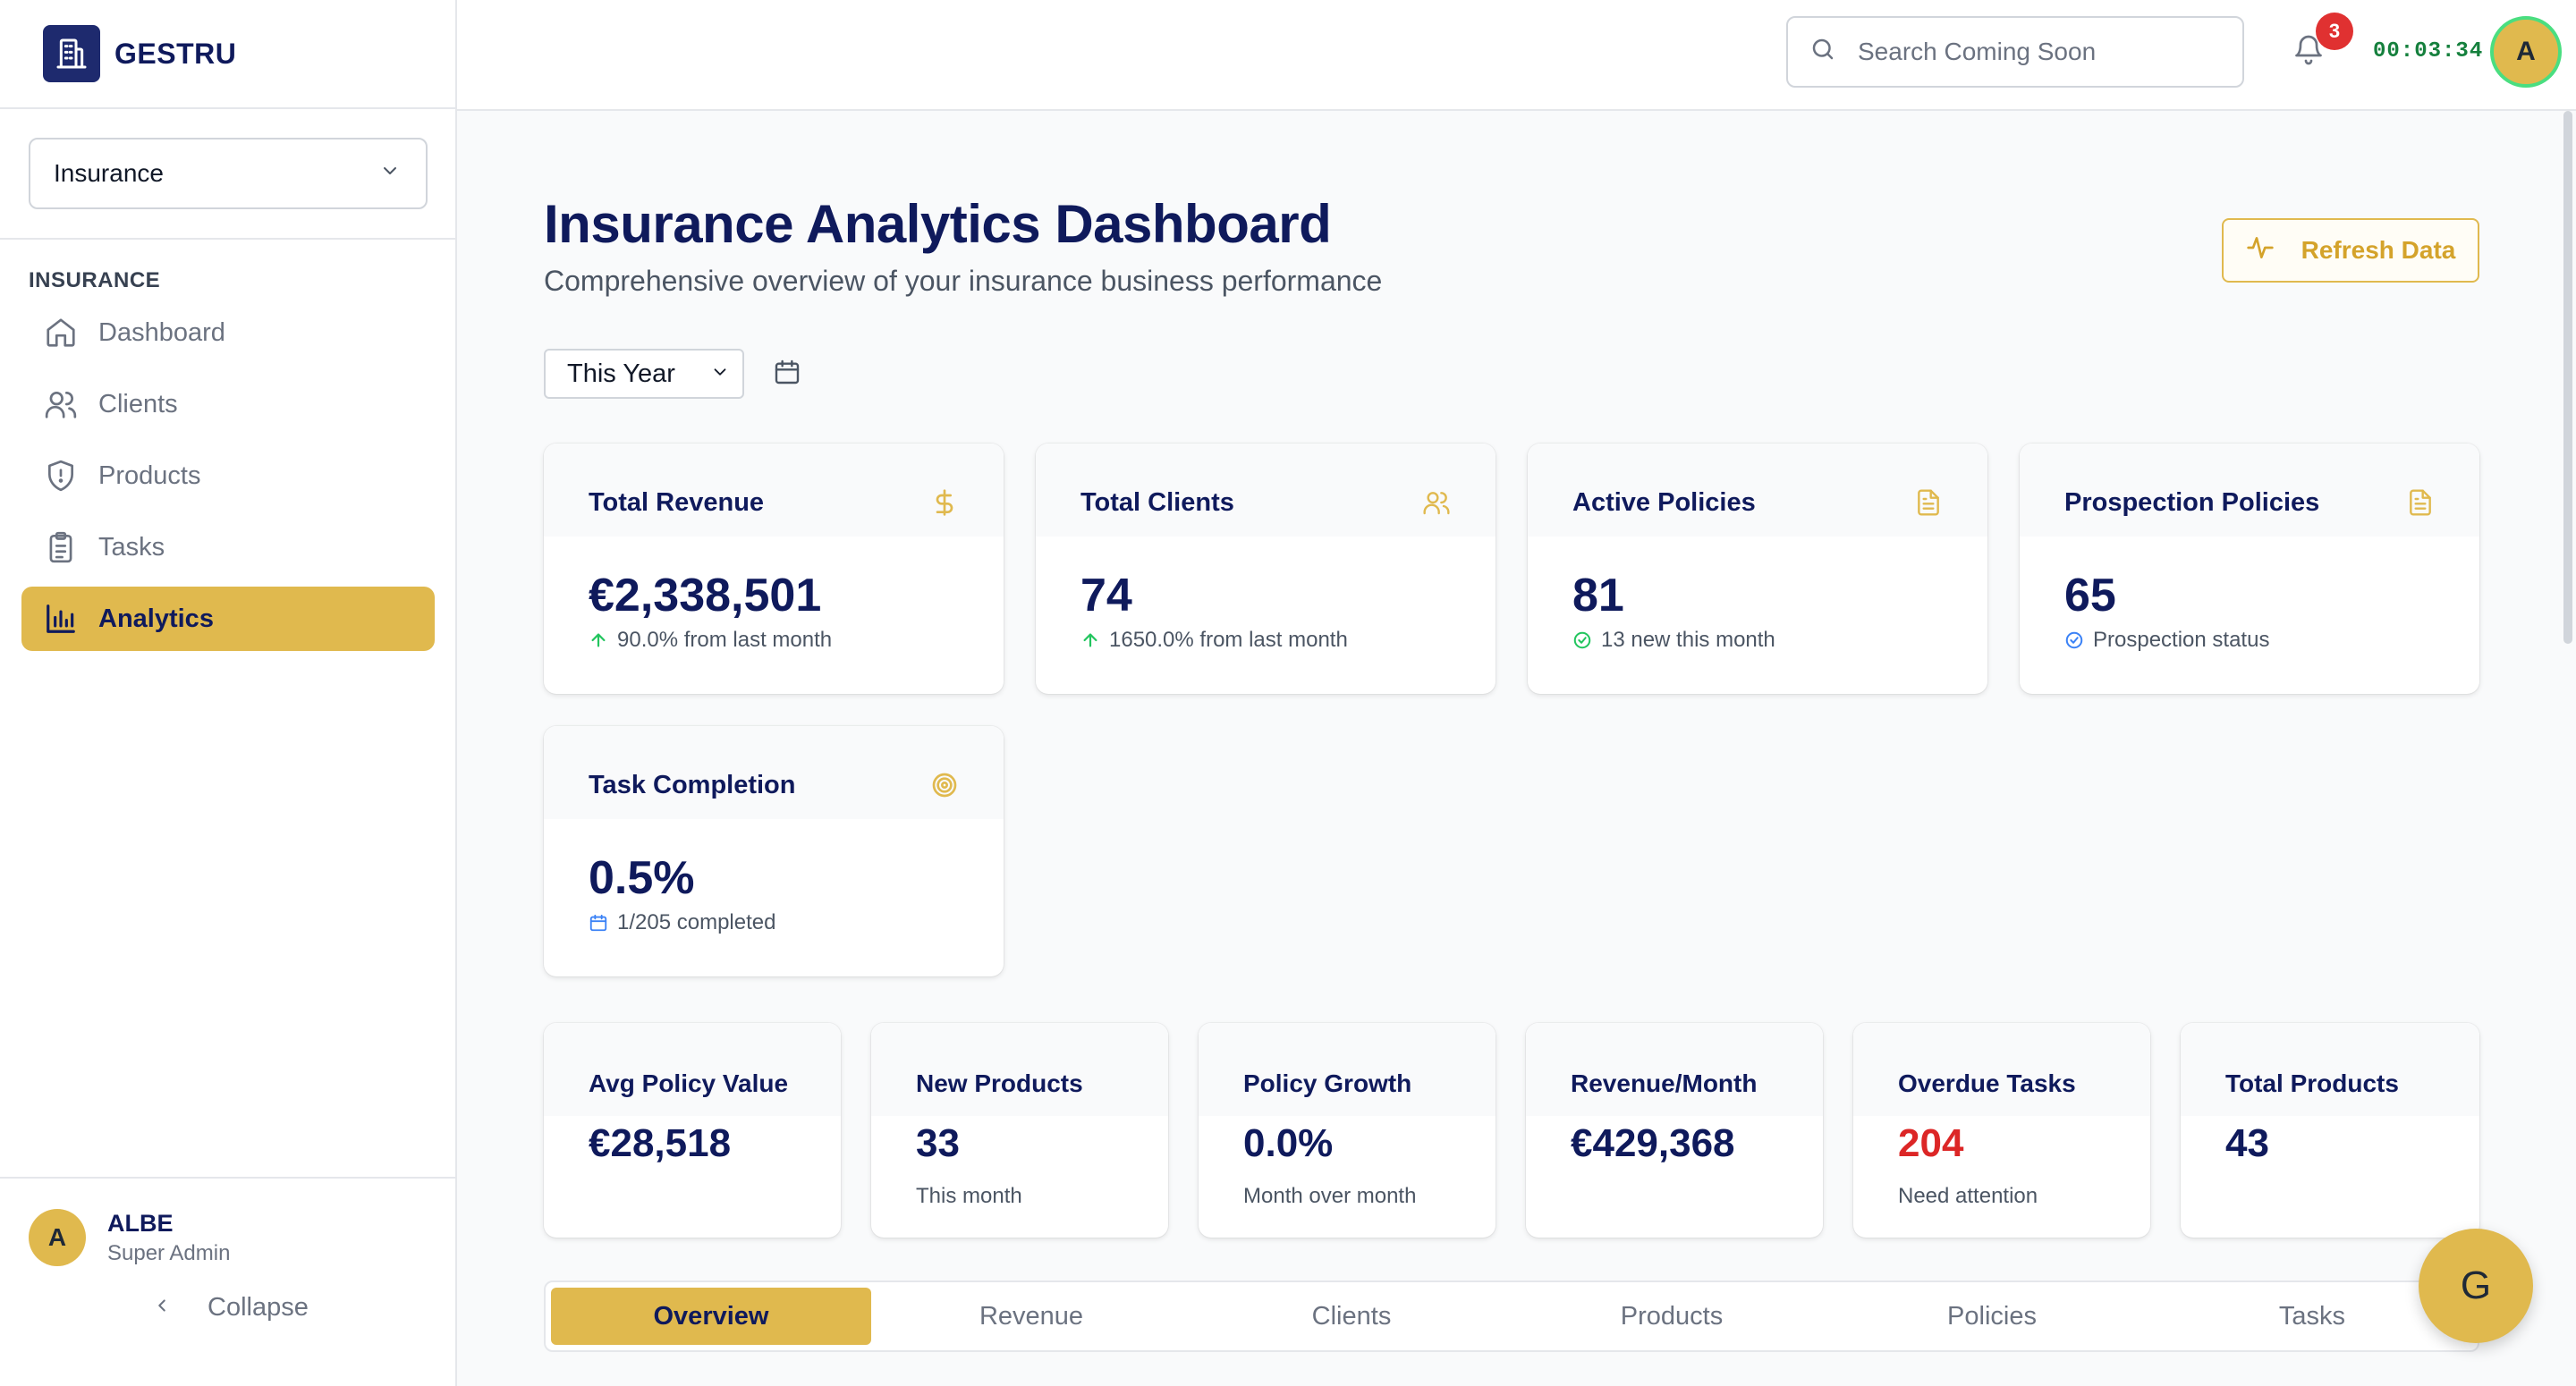  Describe the element at coordinates (1598, 595) in the screenshot. I see `kpi-value: 81` at that location.